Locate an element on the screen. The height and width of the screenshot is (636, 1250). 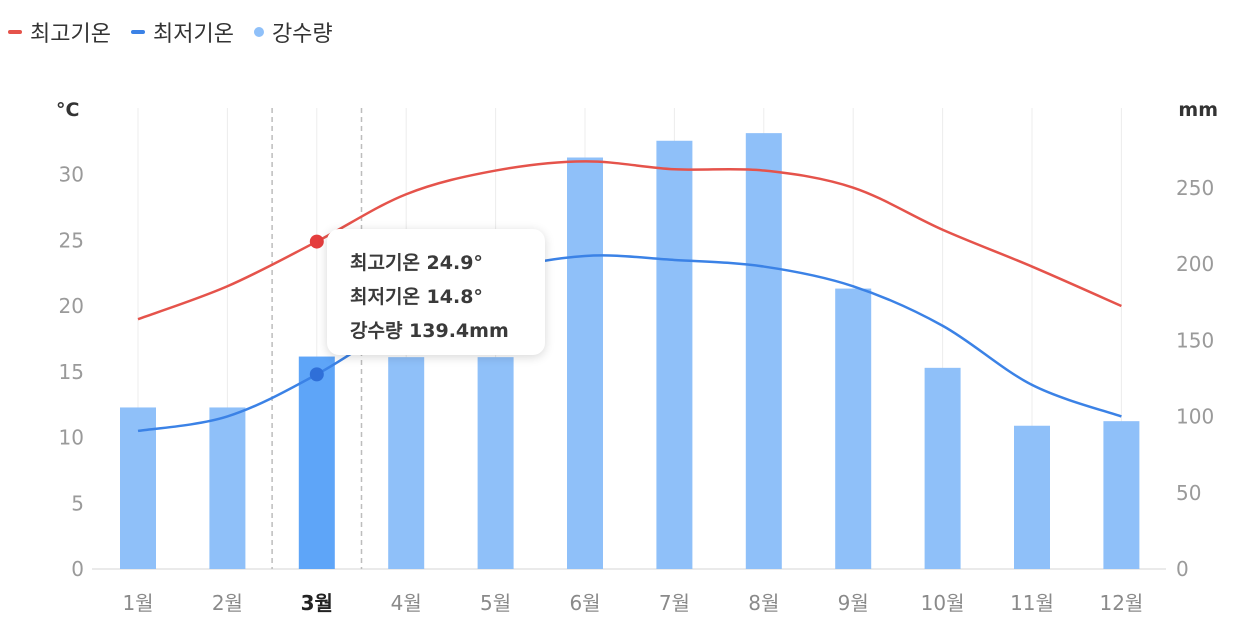
x-tick-label: 2월 is located at coordinates (227, 603).